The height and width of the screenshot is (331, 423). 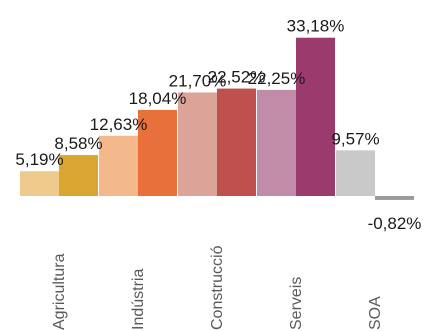 I want to click on value-label: 33,18%, so click(x=316, y=26).